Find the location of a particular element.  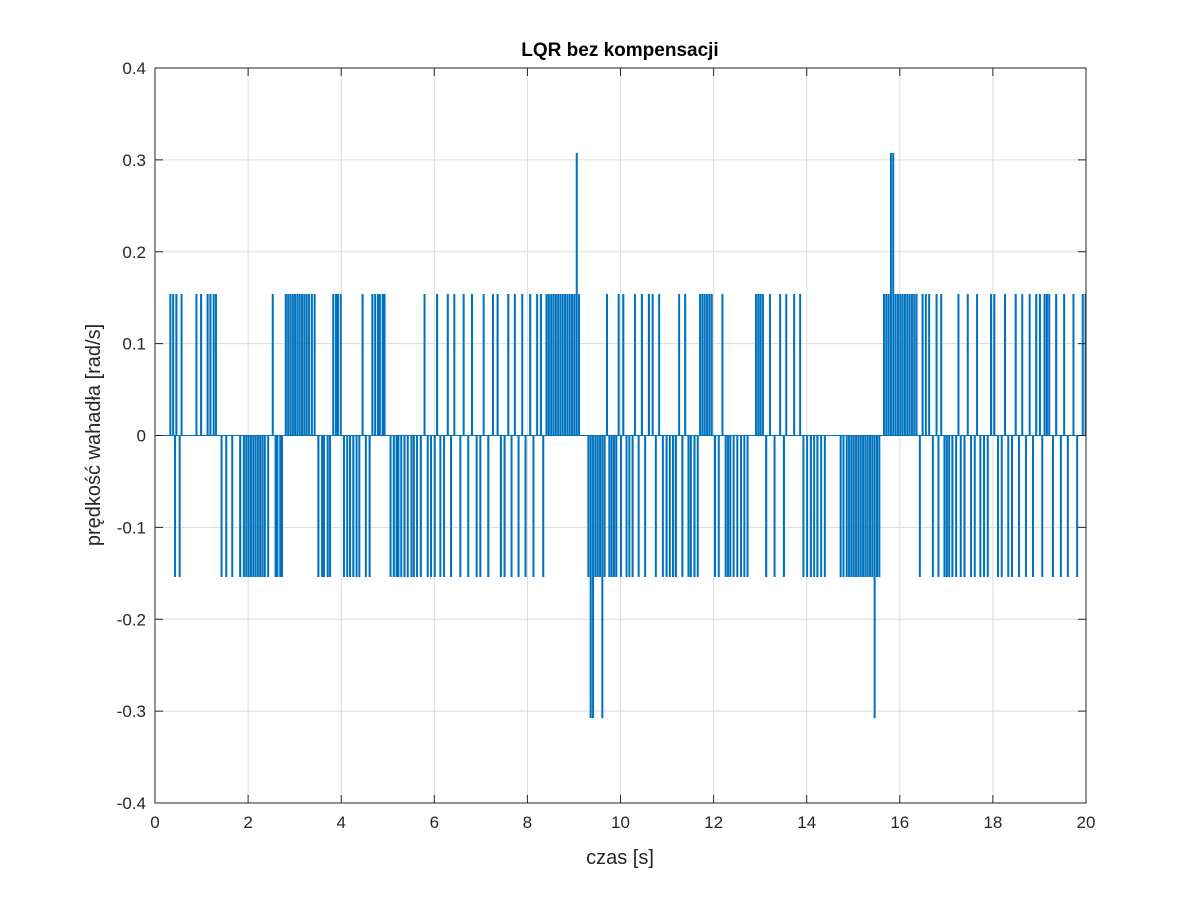

y-tick-label: 0.4 is located at coordinates (134, 68).